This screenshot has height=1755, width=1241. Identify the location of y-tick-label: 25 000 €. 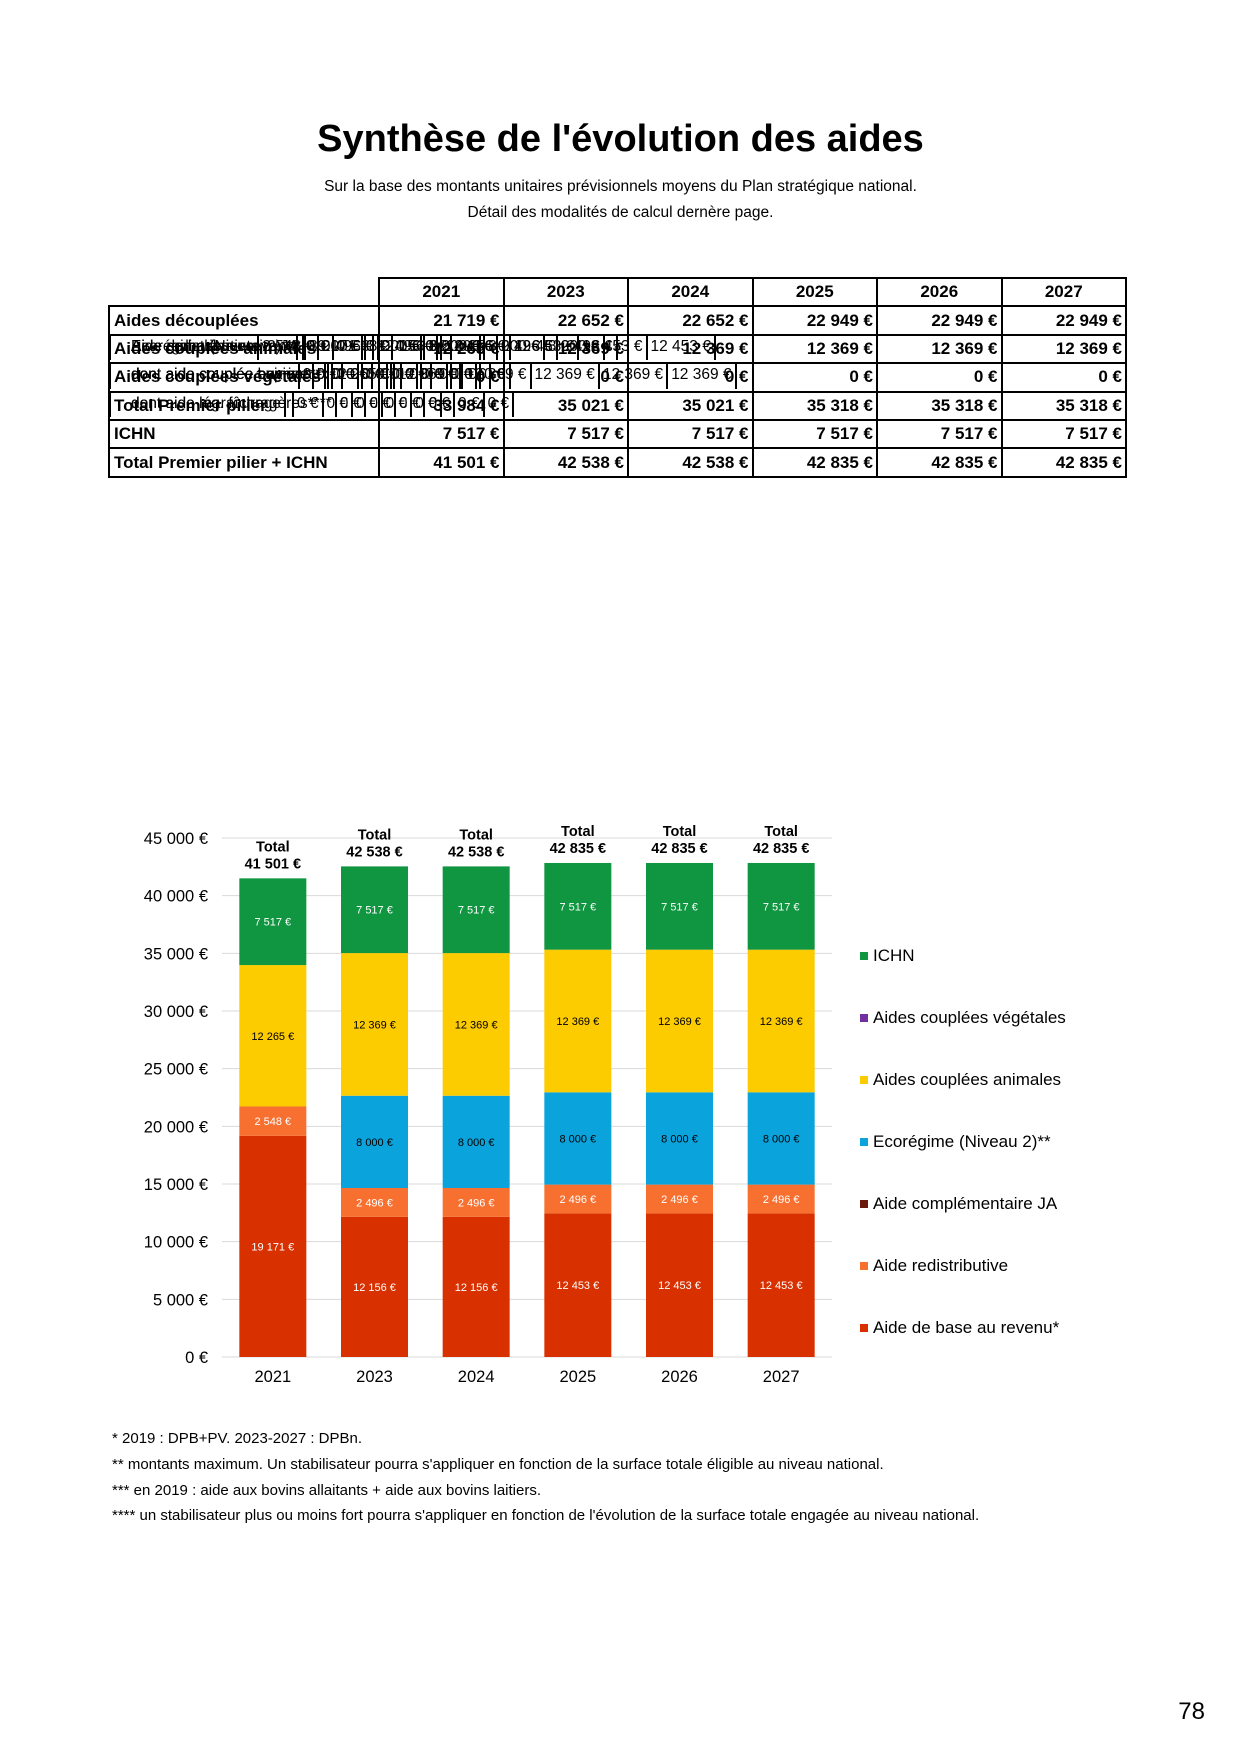
(176, 1070).